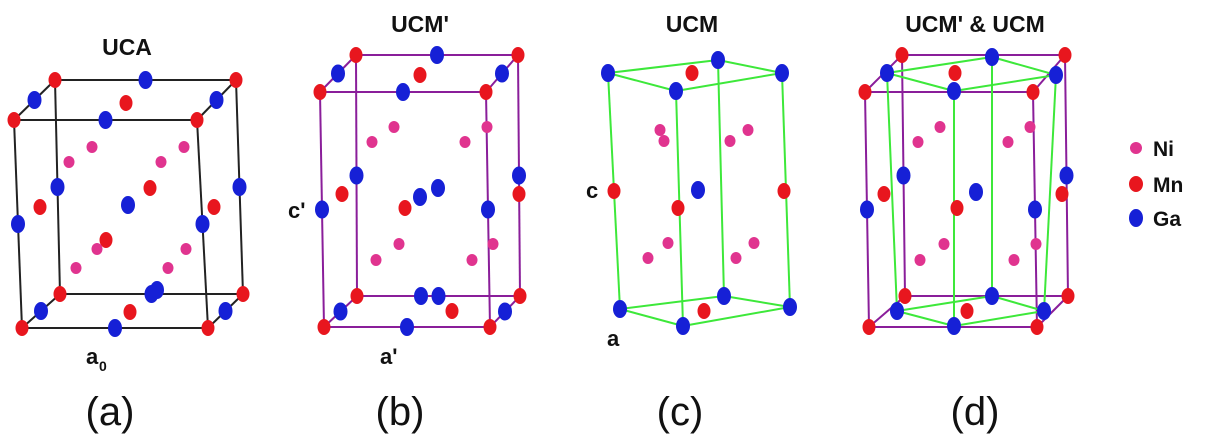 The image size is (1206, 439). Describe the element at coordinates (420, 24) in the screenshot. I see `panel-b-title: UCM'` at that location.